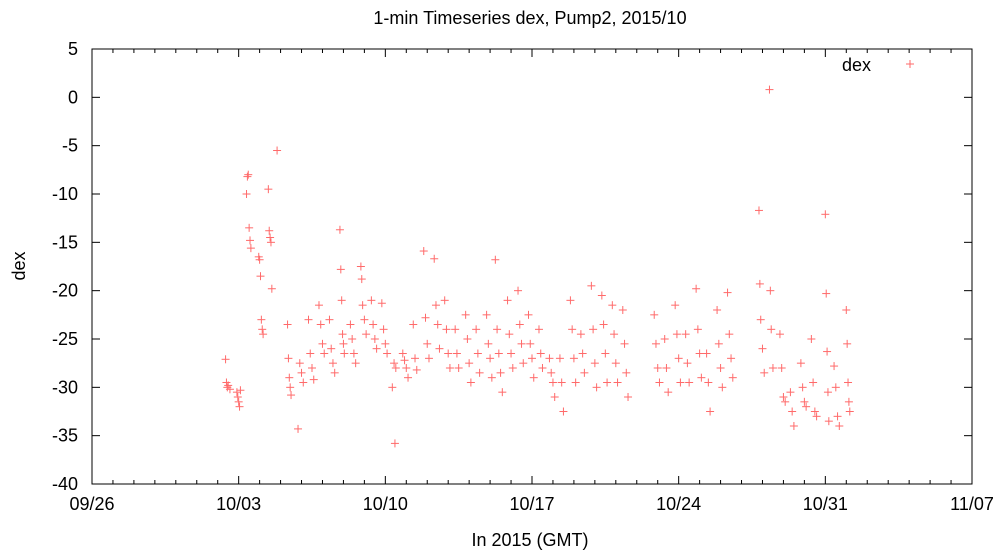 This screenshot has height=559, width=998. Describe the element at coordinates (825, 504) in the screenshot. I see `x-tick-label: 10/31` at that location.